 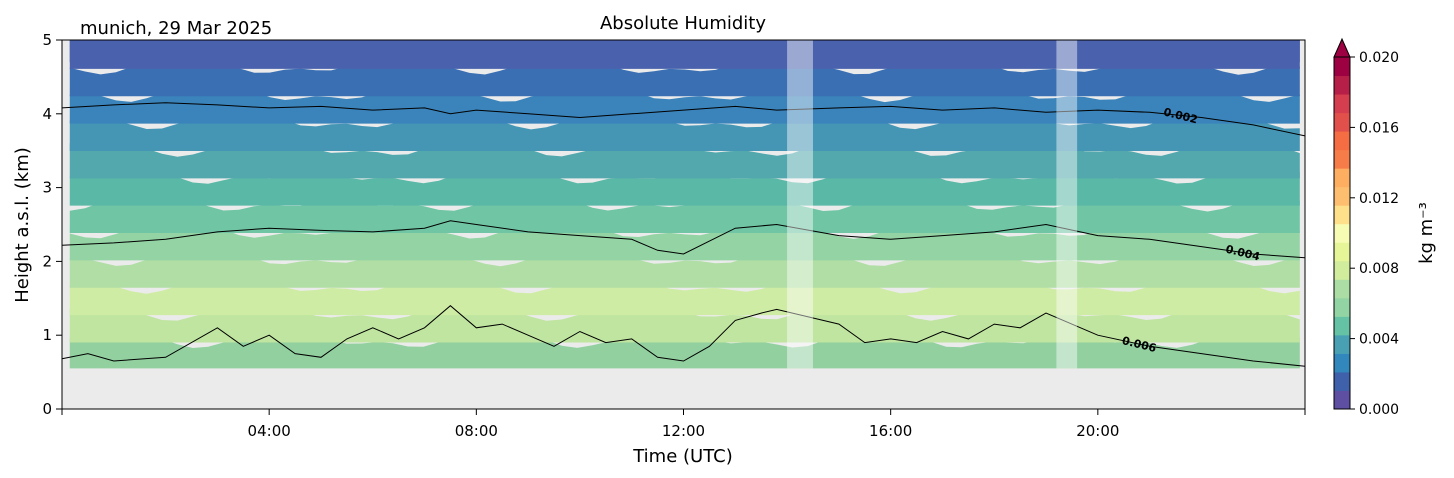 I want to click on colorbar-tick-label: 0.012, so click(x=1379, y=199).